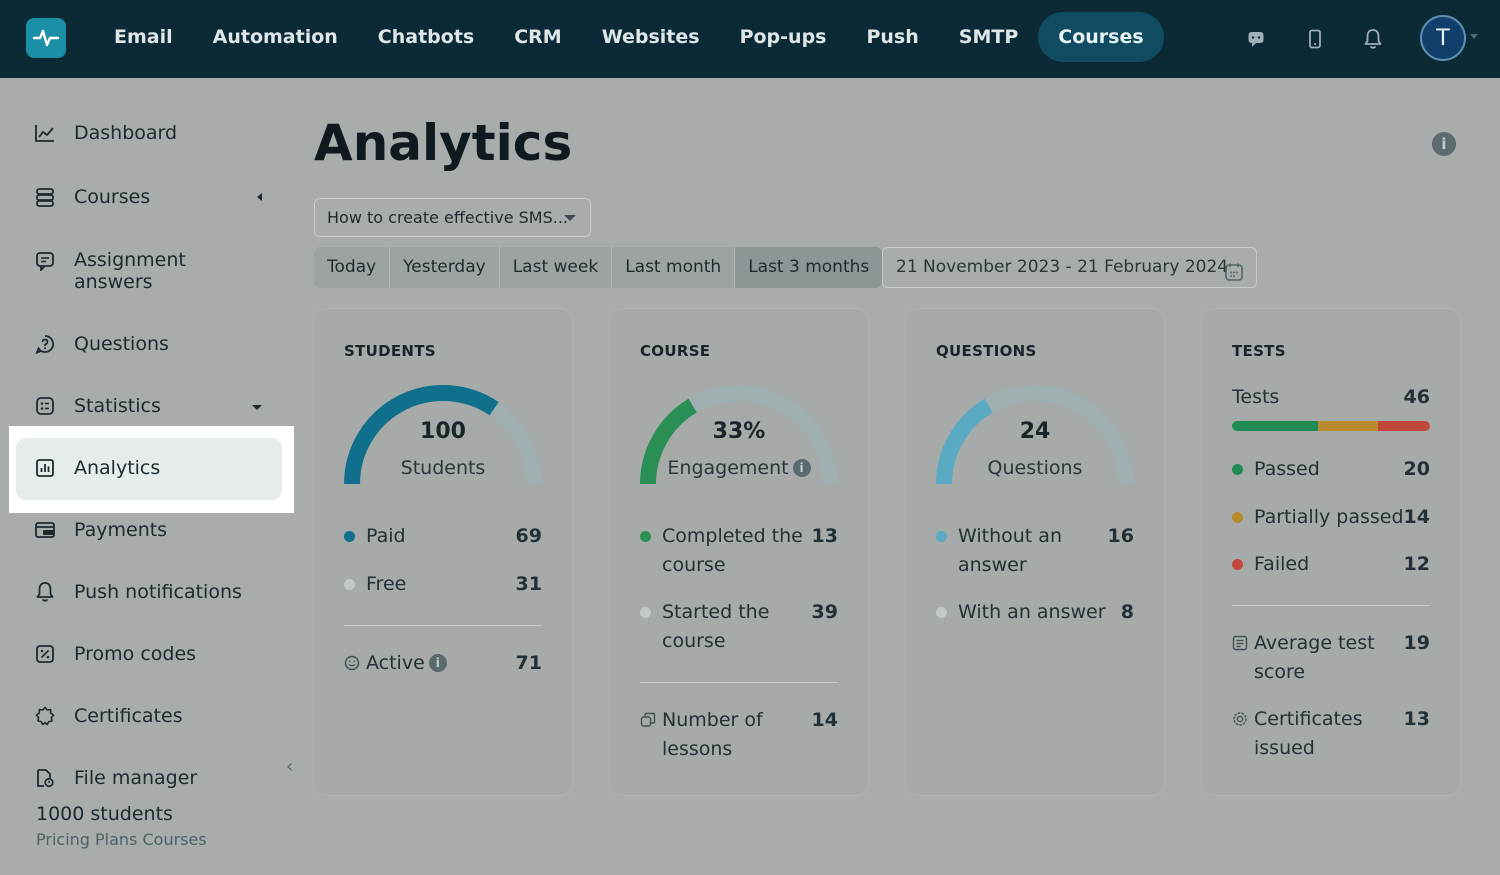 The height and width of the screenshot is (875, 1500). Describe the element at coordinates (45, 468) in the screenshot. I see `analytics-icon` at that location.